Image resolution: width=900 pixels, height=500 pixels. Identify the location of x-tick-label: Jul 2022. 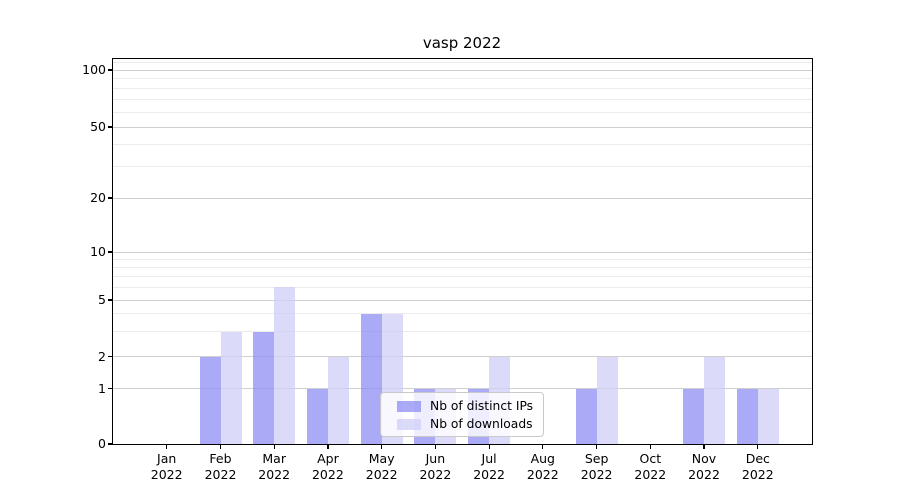
(489, 466).